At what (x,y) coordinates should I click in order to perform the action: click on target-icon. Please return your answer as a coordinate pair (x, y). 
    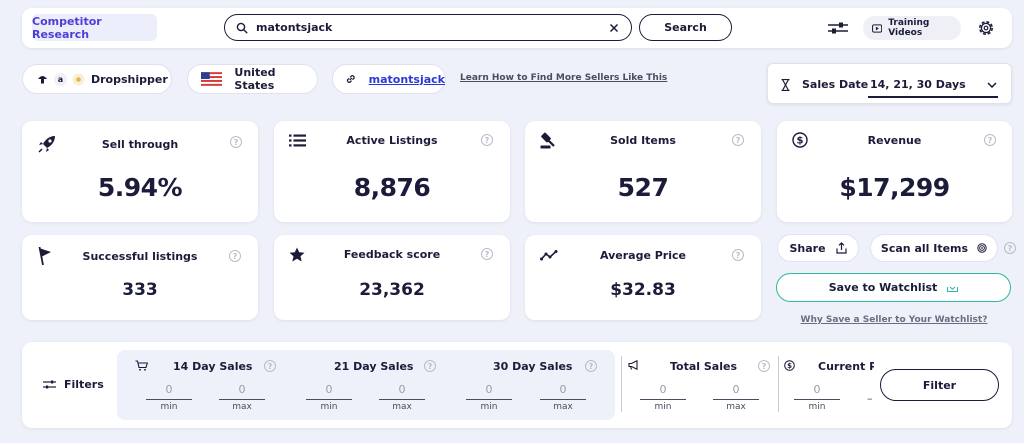
    Looking at the image, I should click on (982, 248).